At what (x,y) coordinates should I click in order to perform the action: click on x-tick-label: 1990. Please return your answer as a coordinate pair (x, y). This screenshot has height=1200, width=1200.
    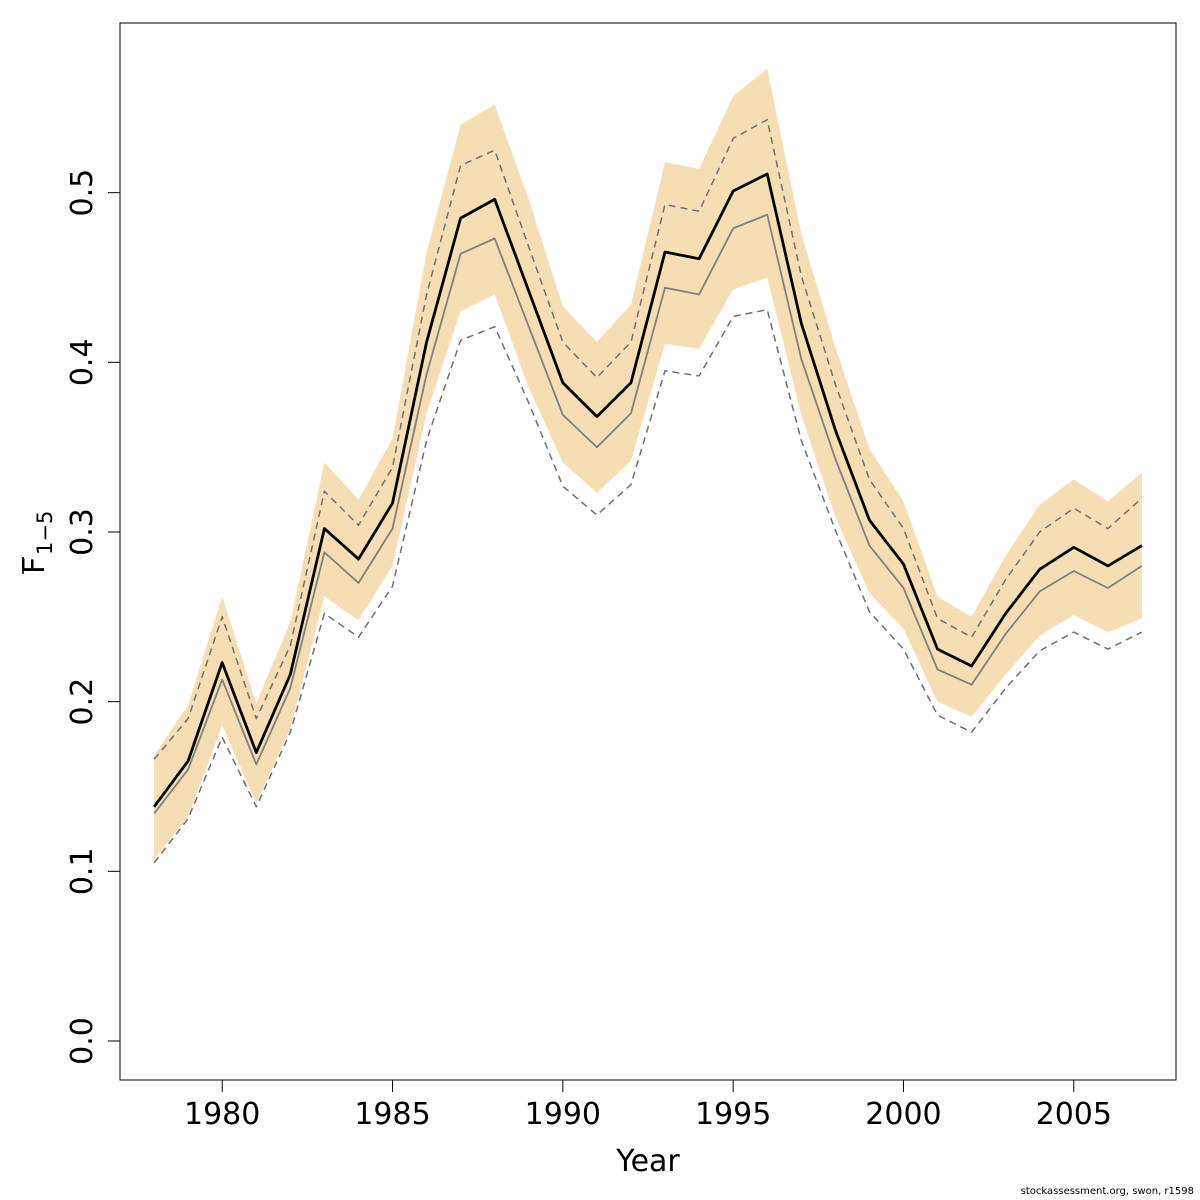
    Looking at the image, I should click on (563, 1114).